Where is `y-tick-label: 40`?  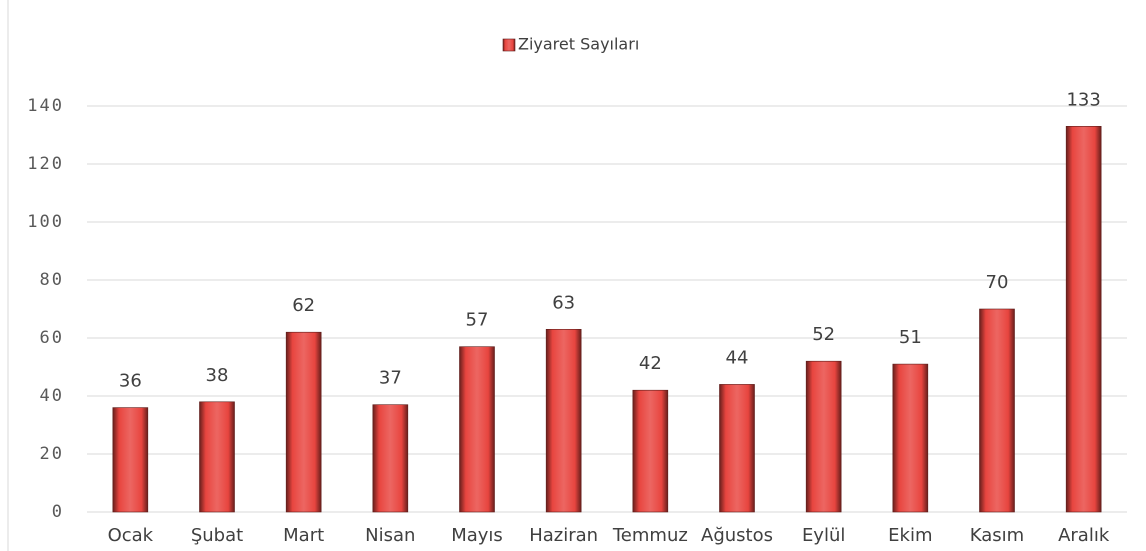
y-tick-label: 40 is located at coordinates (52, 396).